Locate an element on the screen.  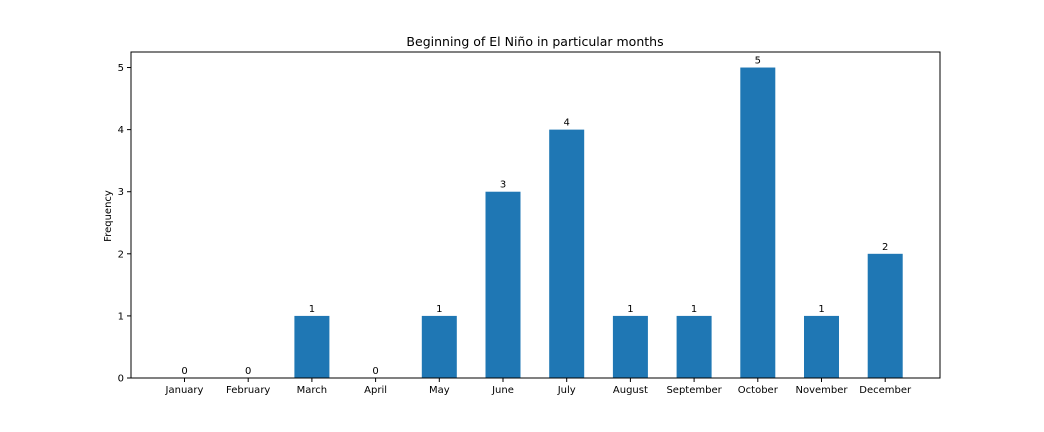
y-tick-label: 3 is located at coordinates (121, 192).